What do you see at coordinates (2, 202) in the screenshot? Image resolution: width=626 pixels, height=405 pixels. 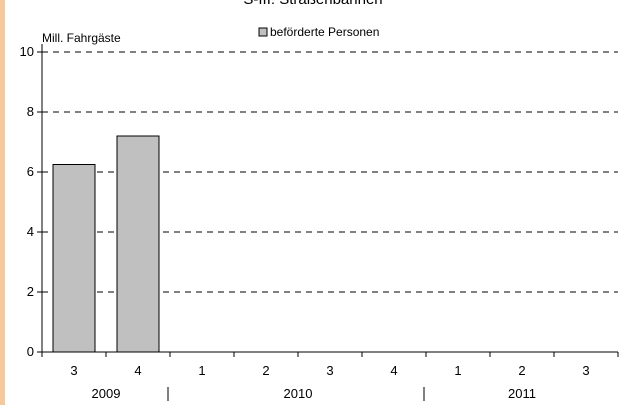 I see `left-accent-stripe` at bounding box center [2, 202].